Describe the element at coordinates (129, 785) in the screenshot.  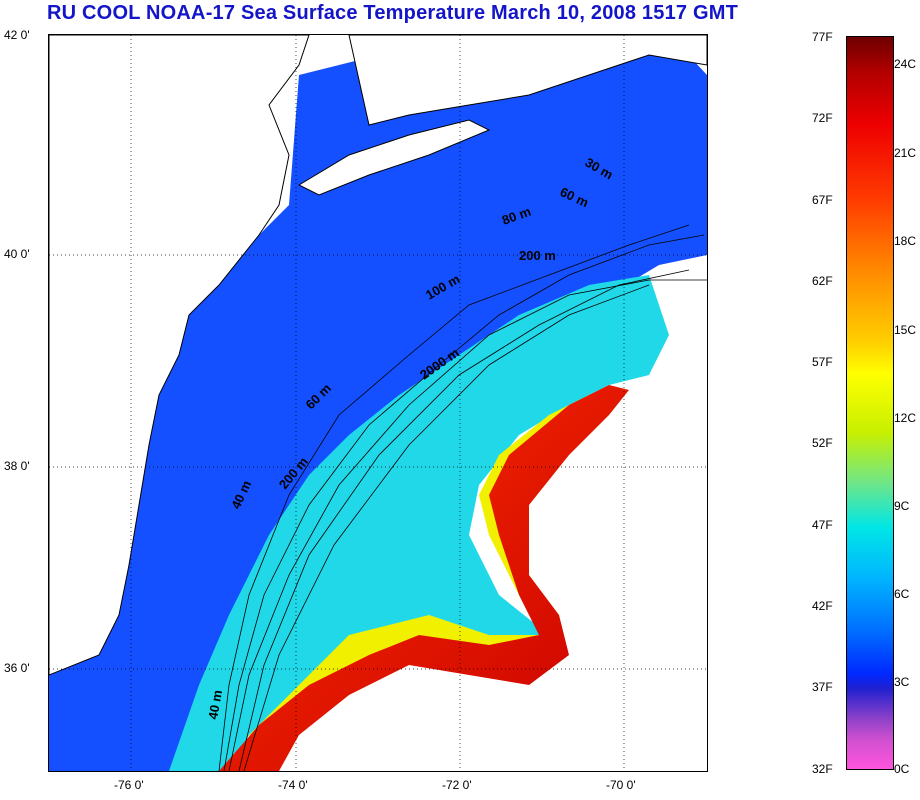
I see `longitude-label: -76 0'` at that location.